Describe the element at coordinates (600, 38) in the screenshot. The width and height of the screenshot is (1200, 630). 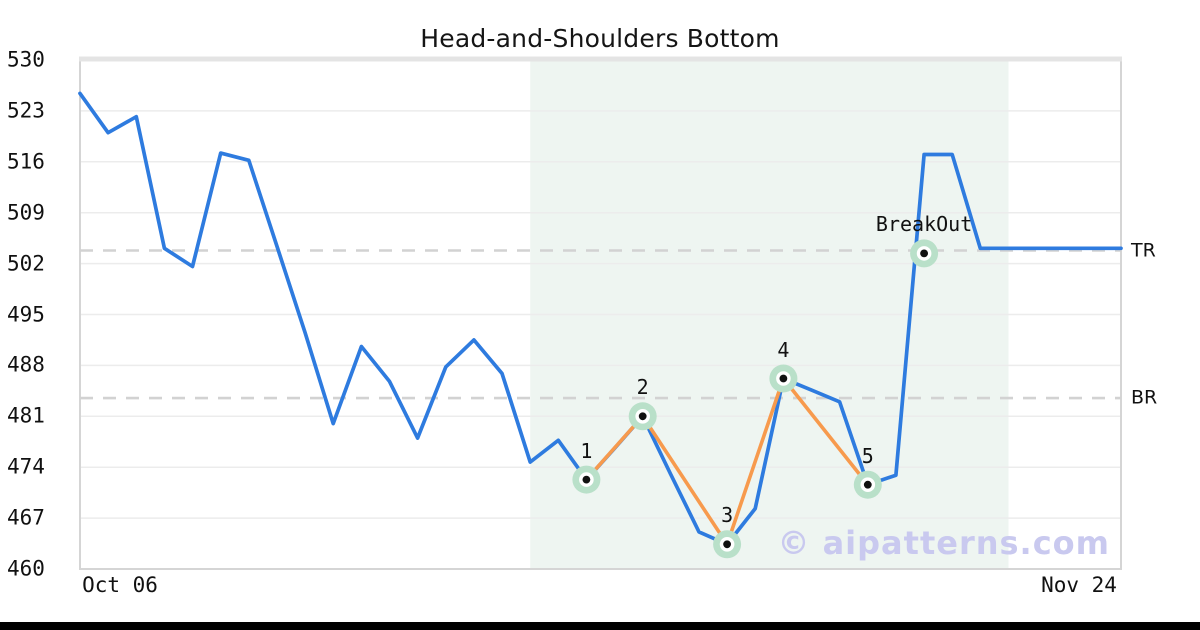
I see `chart-title: Head-and-Shoulders Bottom` at that location.